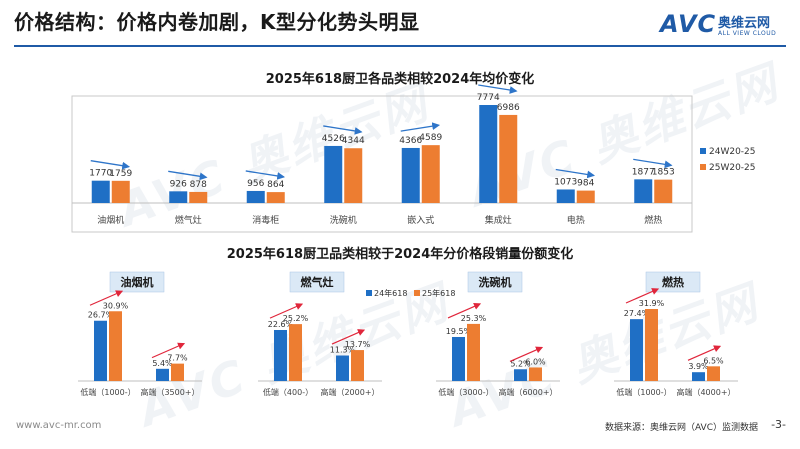  I want to click on chart1-data-label: 1759, so click(120, 174).